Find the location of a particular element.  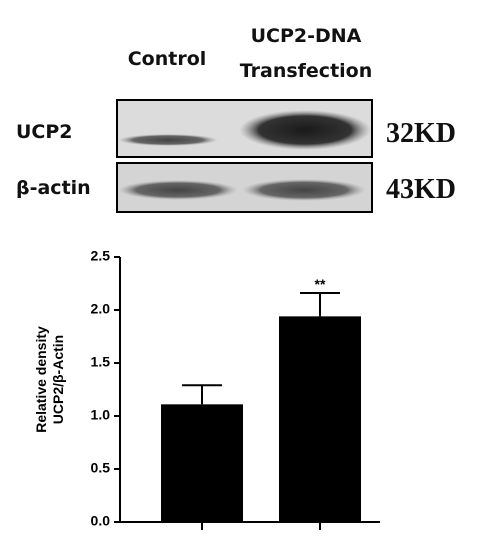

lane-label: Control is located at coordinates (167, 59).